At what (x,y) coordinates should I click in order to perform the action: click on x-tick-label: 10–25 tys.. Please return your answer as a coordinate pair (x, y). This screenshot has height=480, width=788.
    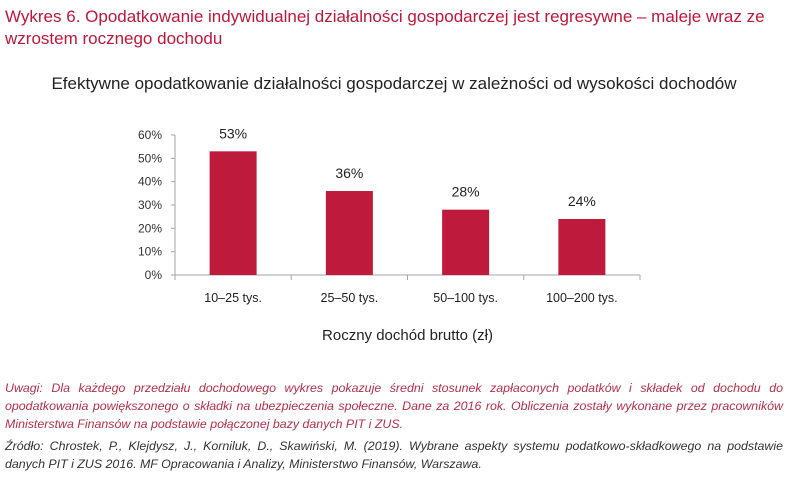
    Looking at the image, I should click on (233, 298).